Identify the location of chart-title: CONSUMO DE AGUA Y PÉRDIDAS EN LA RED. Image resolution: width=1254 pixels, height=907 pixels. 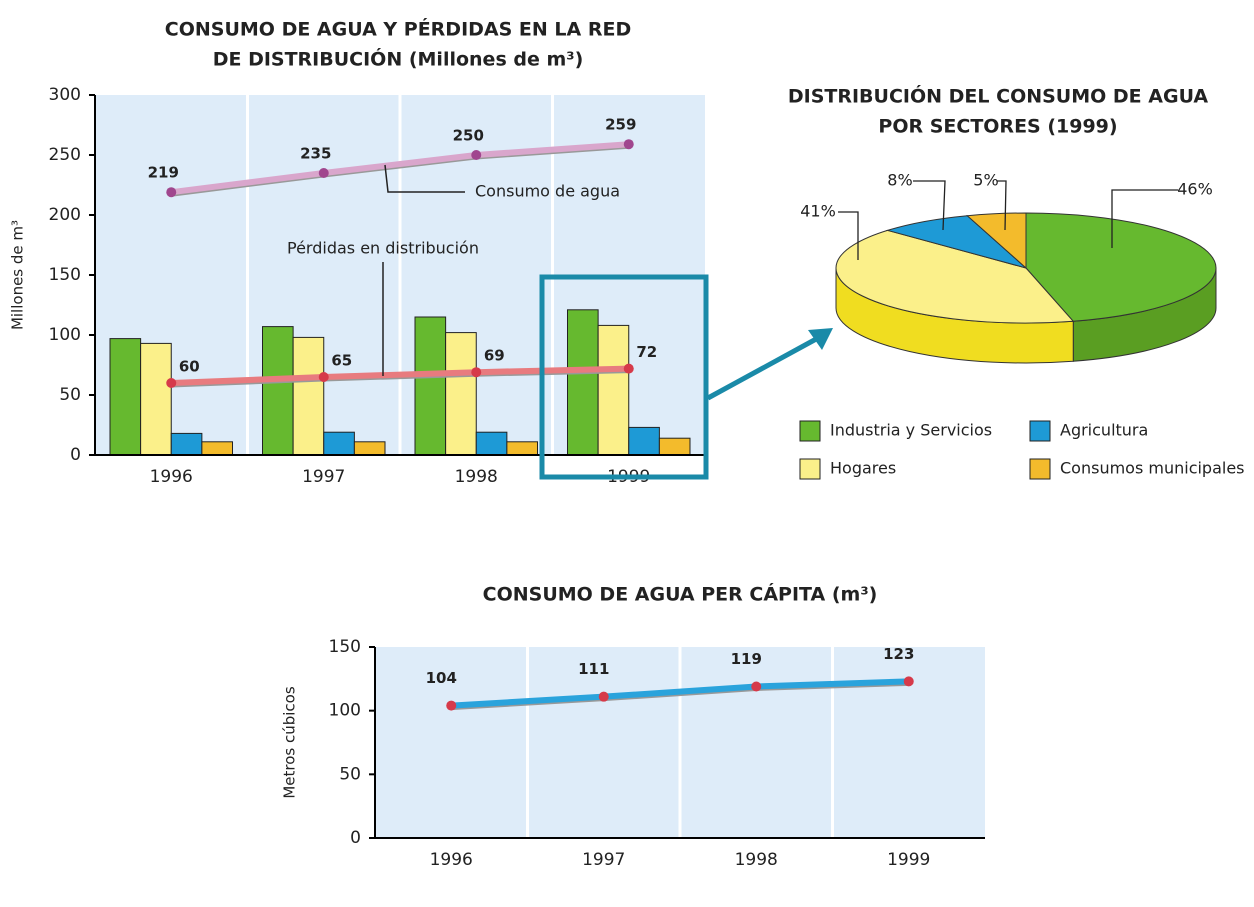
(398, 29).